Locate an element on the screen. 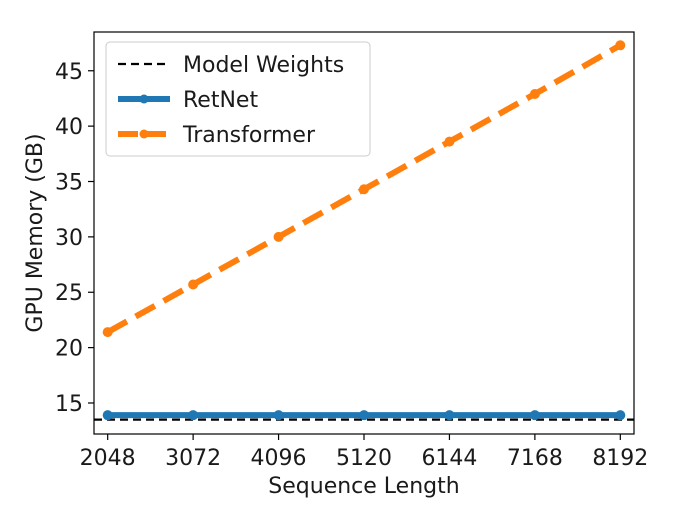  x-tick-label: 3072 is located at coordinates (193, 458).